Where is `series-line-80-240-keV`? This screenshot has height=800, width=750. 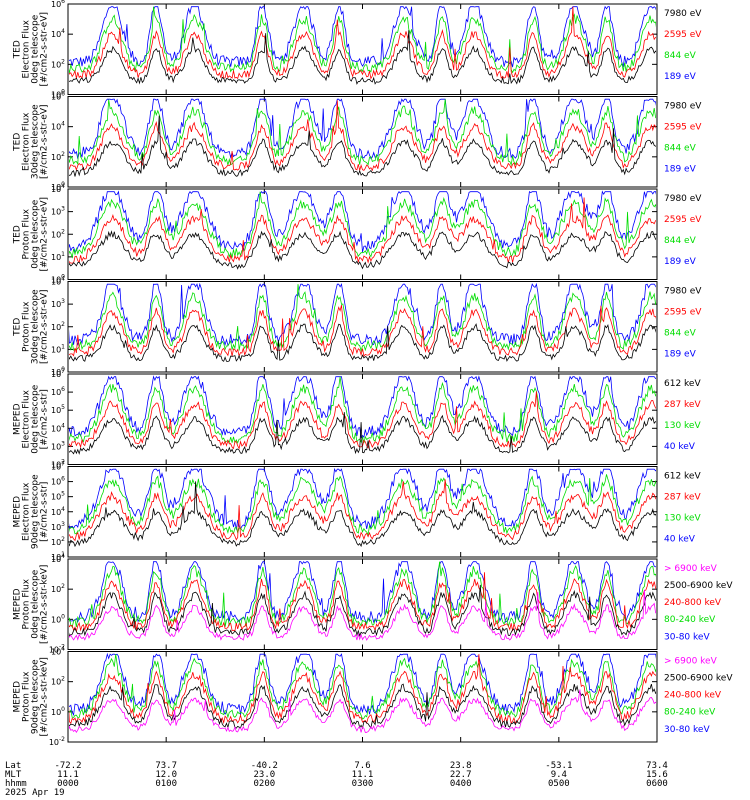
series-line-80-240-keV is located at coordinates (362, 594).